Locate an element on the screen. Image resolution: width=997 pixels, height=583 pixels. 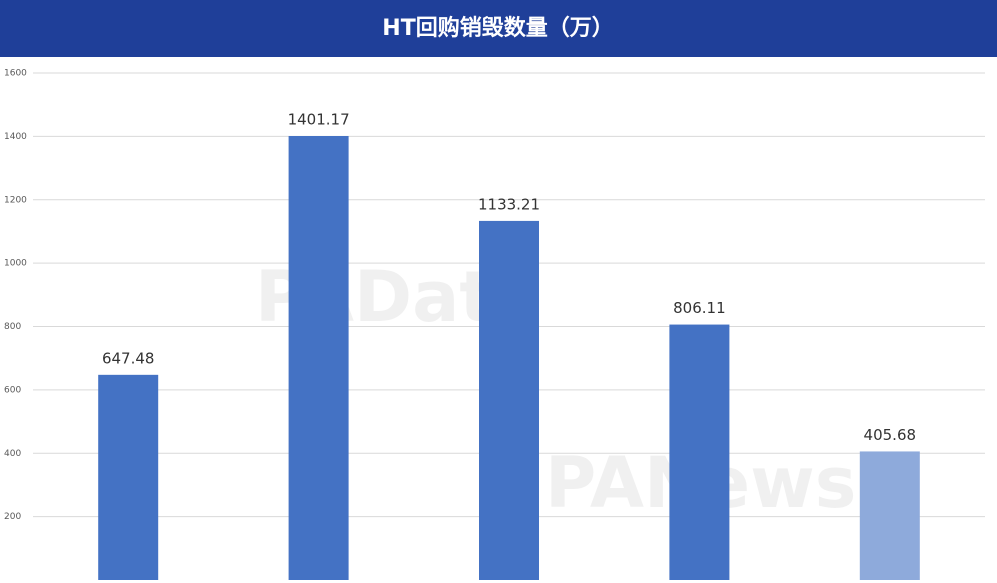
title-banner is located at coordinates (498, 28).